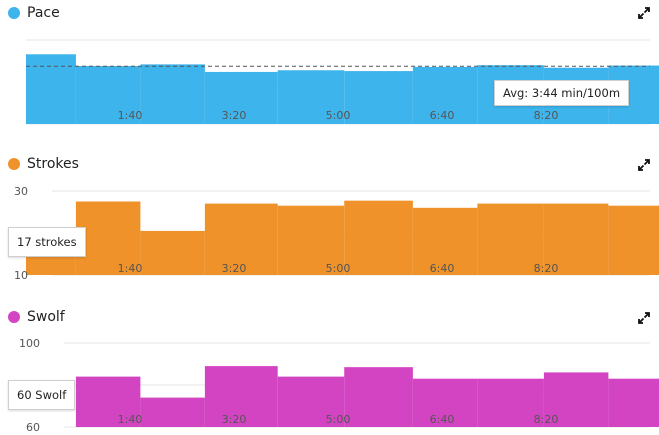 The image size is (659, 435). I want to click on swolf-x-tick-label: 5:00, so click(338, 419).